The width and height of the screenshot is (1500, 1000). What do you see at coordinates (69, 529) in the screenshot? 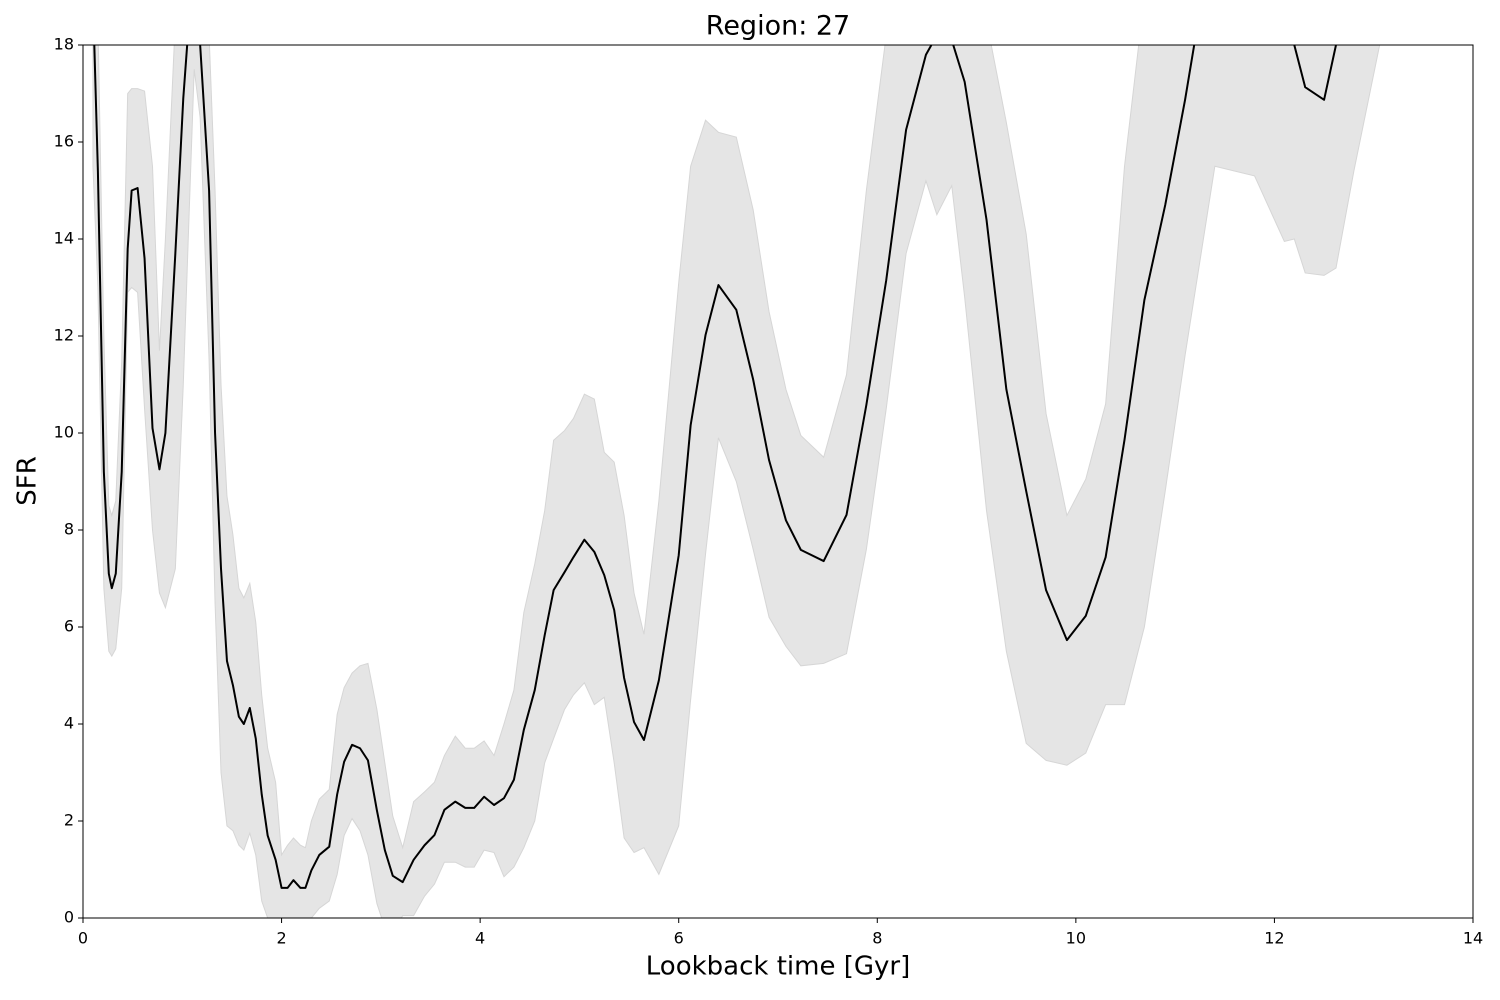
I see `y-tick-label: 8` at bounding box center [69, 529].